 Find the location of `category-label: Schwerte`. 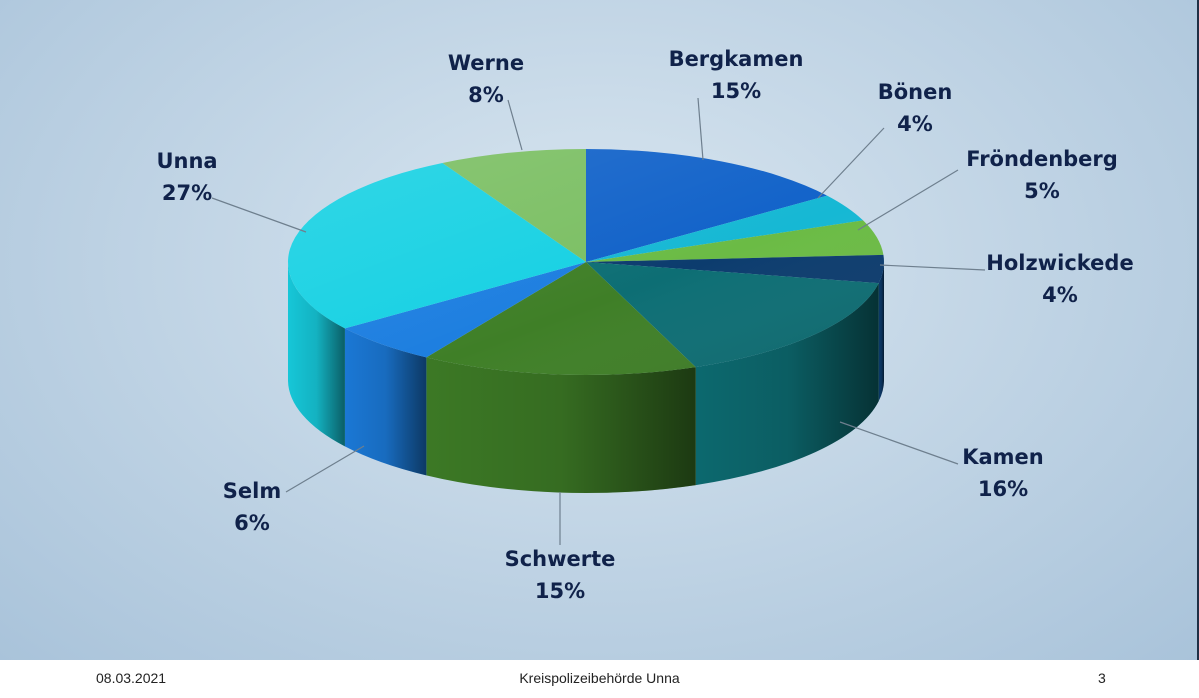

category-label: Schwerte is located at coordinates (560, 559).